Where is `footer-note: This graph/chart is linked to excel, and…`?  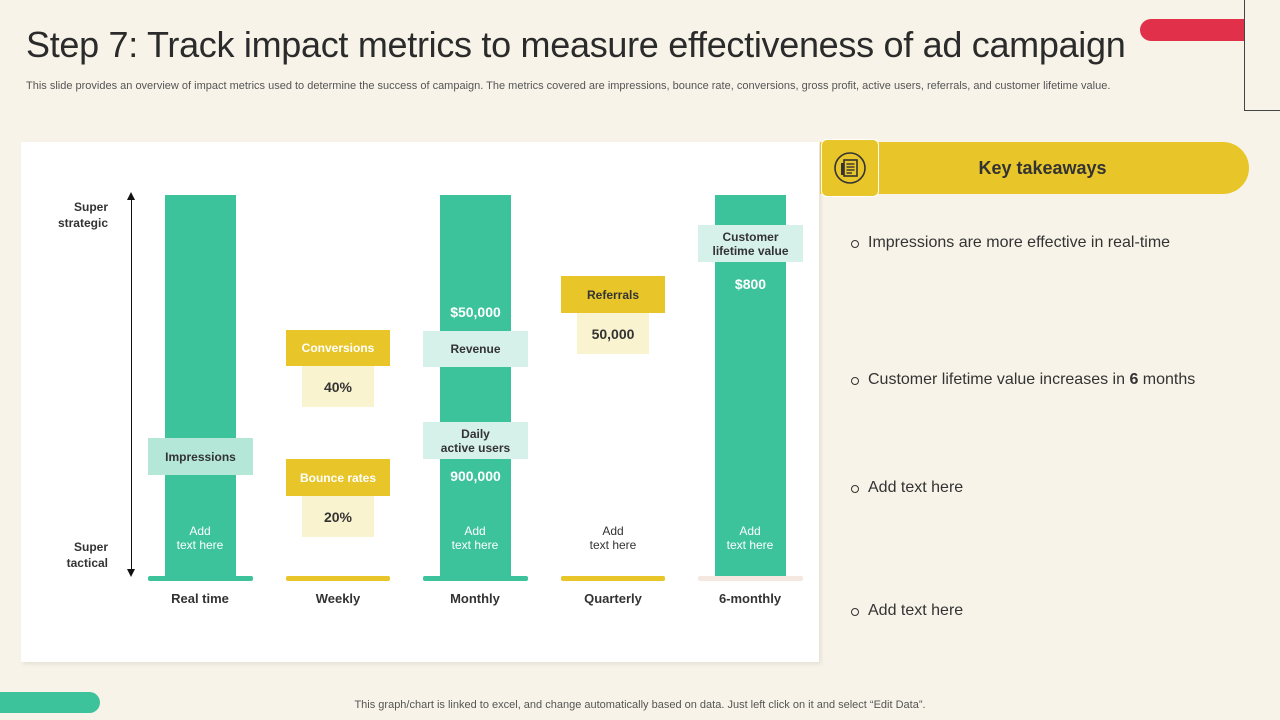
footer-note: This graph/chart is linked to excel, and… is located at coordinates (640, 705).